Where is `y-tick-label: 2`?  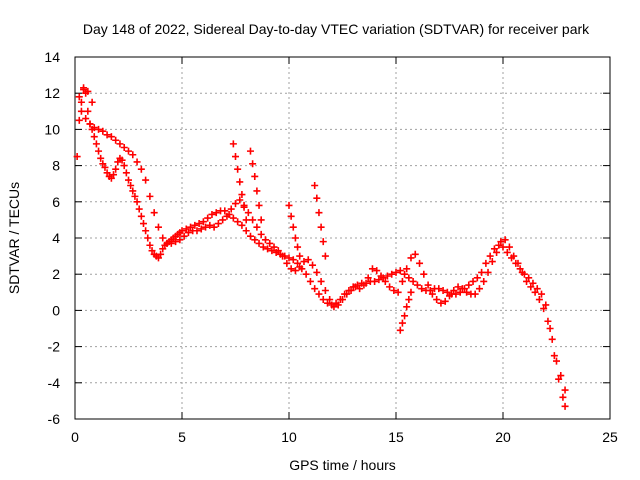 y-tick-label: 2 is located at coordinates (56, 274).